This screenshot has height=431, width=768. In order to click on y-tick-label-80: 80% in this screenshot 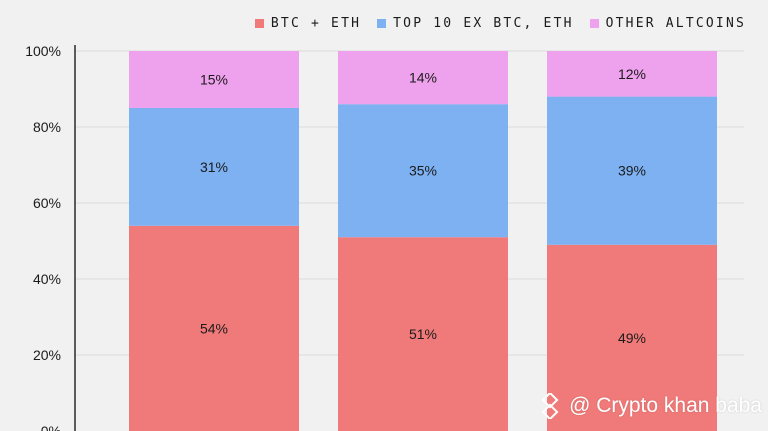, I will do `click(47, 127)`.